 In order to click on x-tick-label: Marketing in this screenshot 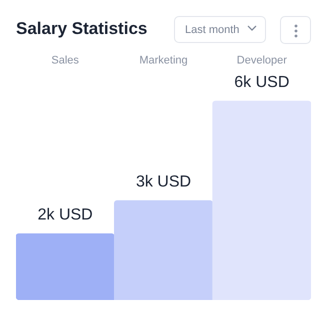, I will do `click(163, 60)`.